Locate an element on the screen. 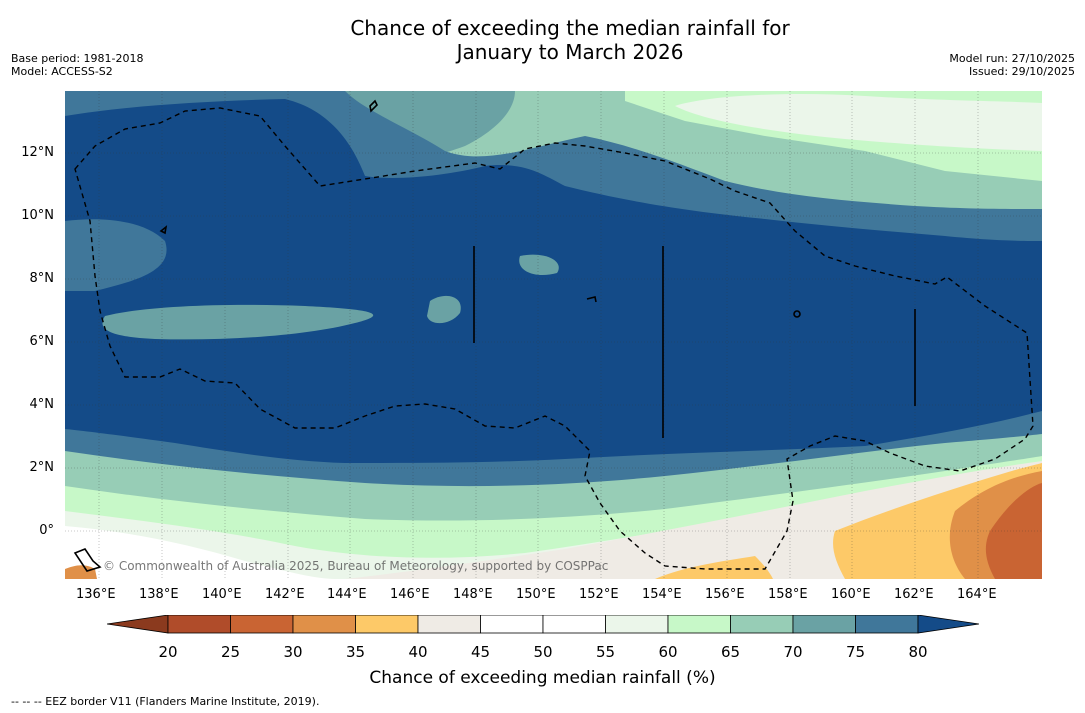 Image resolution: width=1085 pixels, height=713 pixels. lon-label-144e: 144°E is located at coordinates (347, 594).